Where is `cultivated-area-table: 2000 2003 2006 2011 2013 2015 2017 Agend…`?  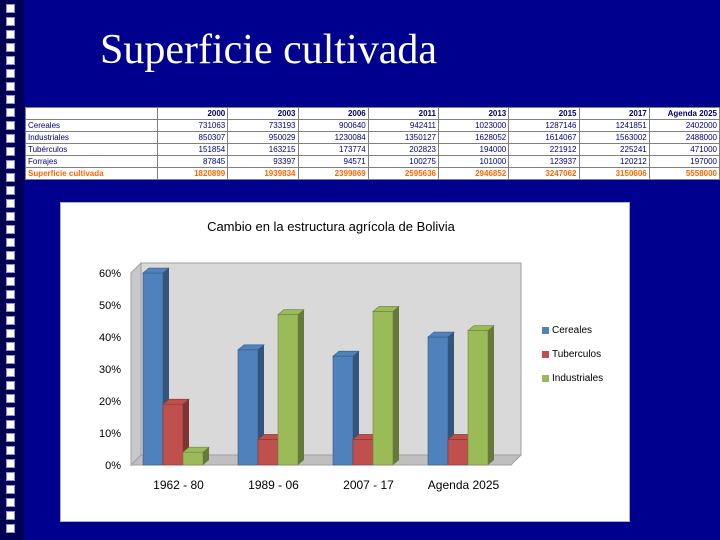 cultivated-area-table: 2000 2003 2006 2011 2013 2015 2017 Agend… is located at coordinates (372, 143).